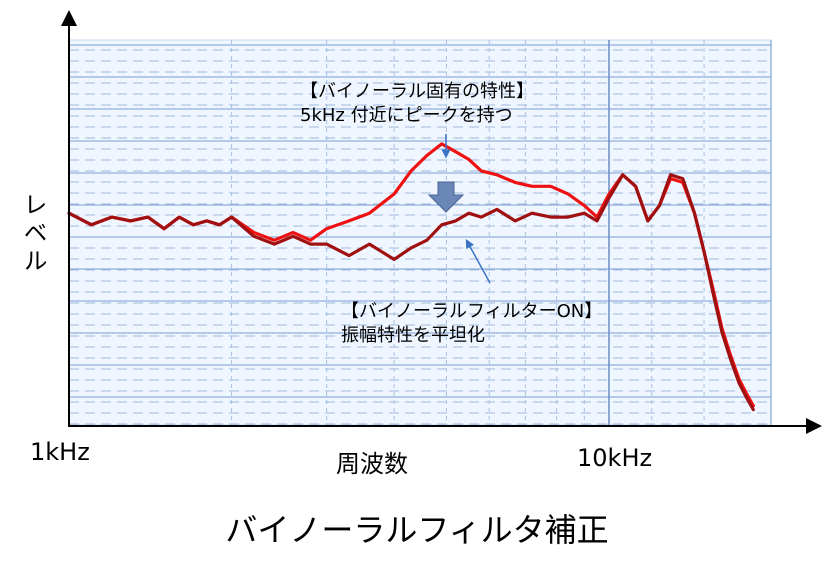 Image resolution: width=834 pixels, height=571 pixels. Describe the element at coordinates (472, 311) in the screenshot. I see `annotation-flat-line1: 【バイノーラルフィルターON】` at that location.